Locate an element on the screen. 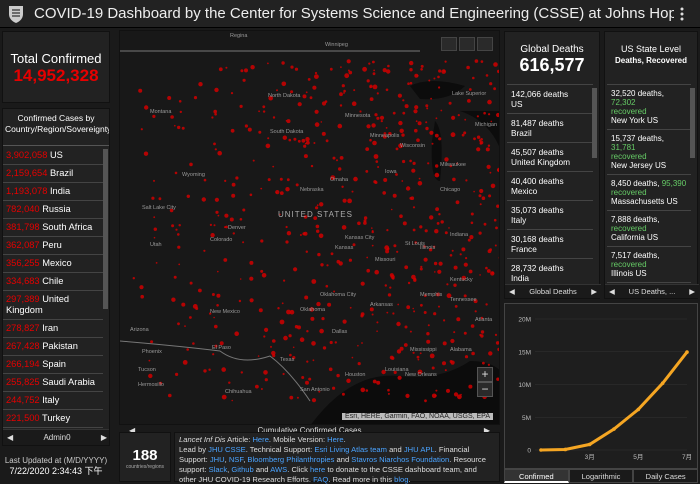  link-jhu-csse: JHU CSSE is located at coordinates (227, 449).